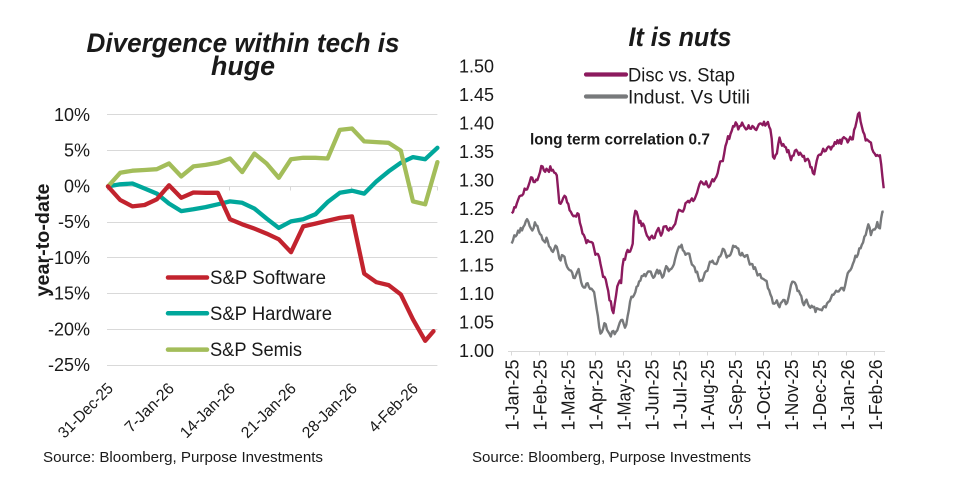 The width and height of the screenshot is (953, 487). What do you see at coordinates (847, 395) in the screenshot?
I see `svg-text: 1-Jan-26` at bounding box center [847, 395].